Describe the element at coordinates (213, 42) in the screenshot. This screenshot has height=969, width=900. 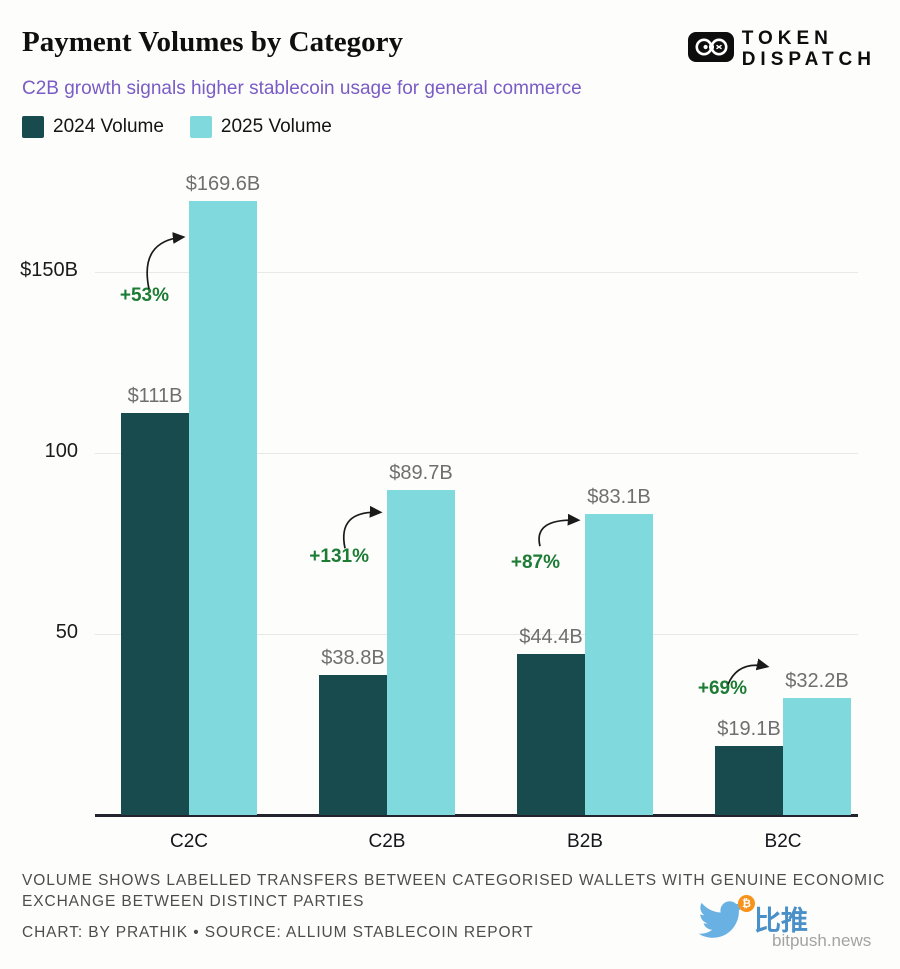
I see `page-title: Payment Volumes by Category` at that location.